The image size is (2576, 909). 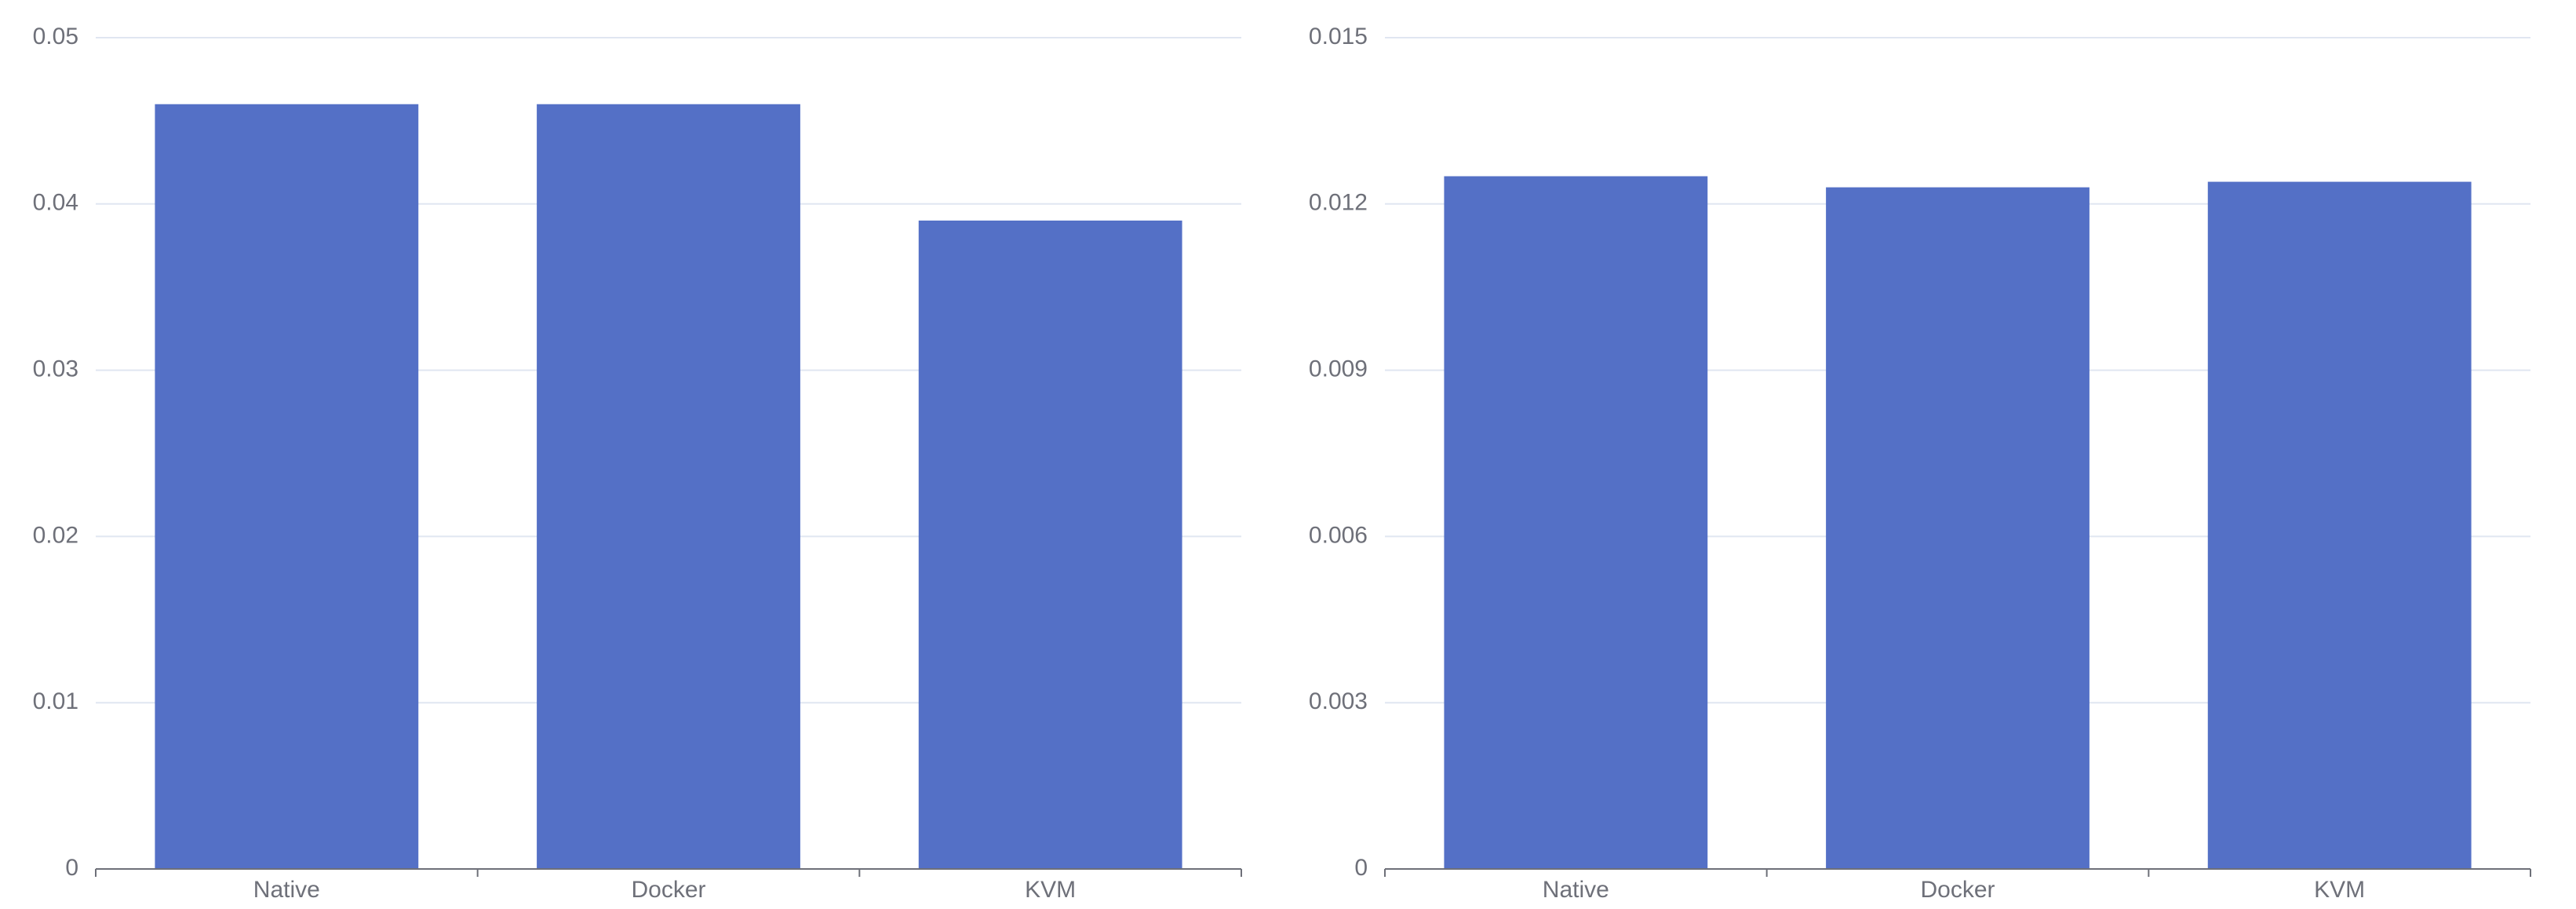 What do you see at coordinates (55, 369) in the screenshot?
I see `y-tick-label: 0.03` at bounding box center [55, 369].